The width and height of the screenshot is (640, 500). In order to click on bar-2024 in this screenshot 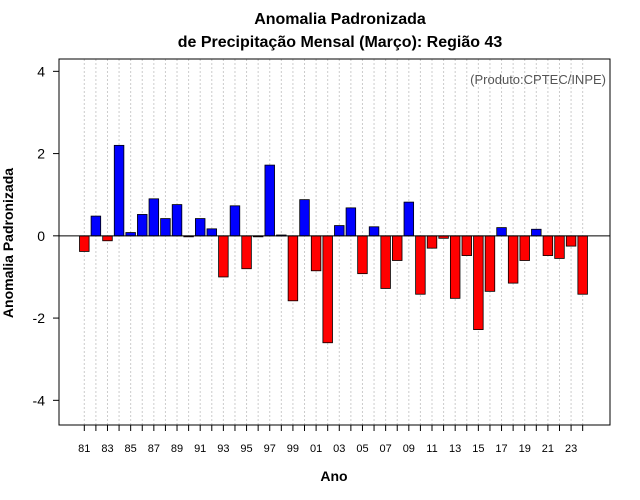, I will do `click(582, 265)`.